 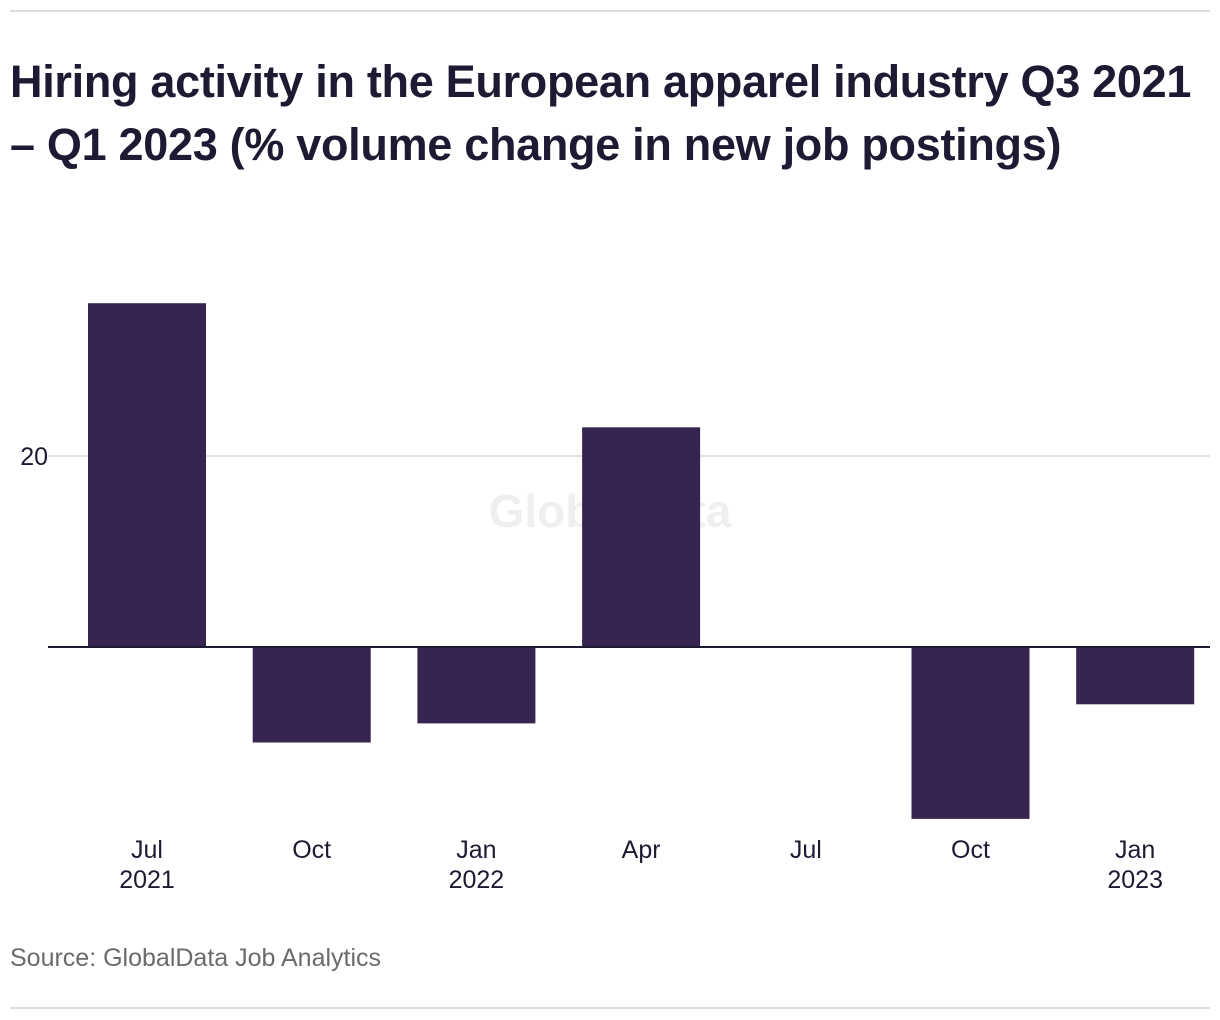 What do you see at coordinates (641, 850) in the screenshot?
I see `x-tick-month: Apr` at bounding box center [641, 850].